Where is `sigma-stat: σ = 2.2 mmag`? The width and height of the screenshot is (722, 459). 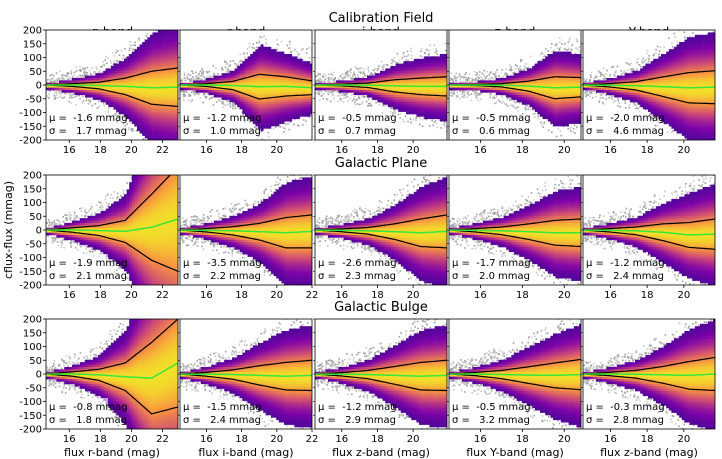 sigma-stat: σ = 2.2 mmag is located at coordinates (222, 276).